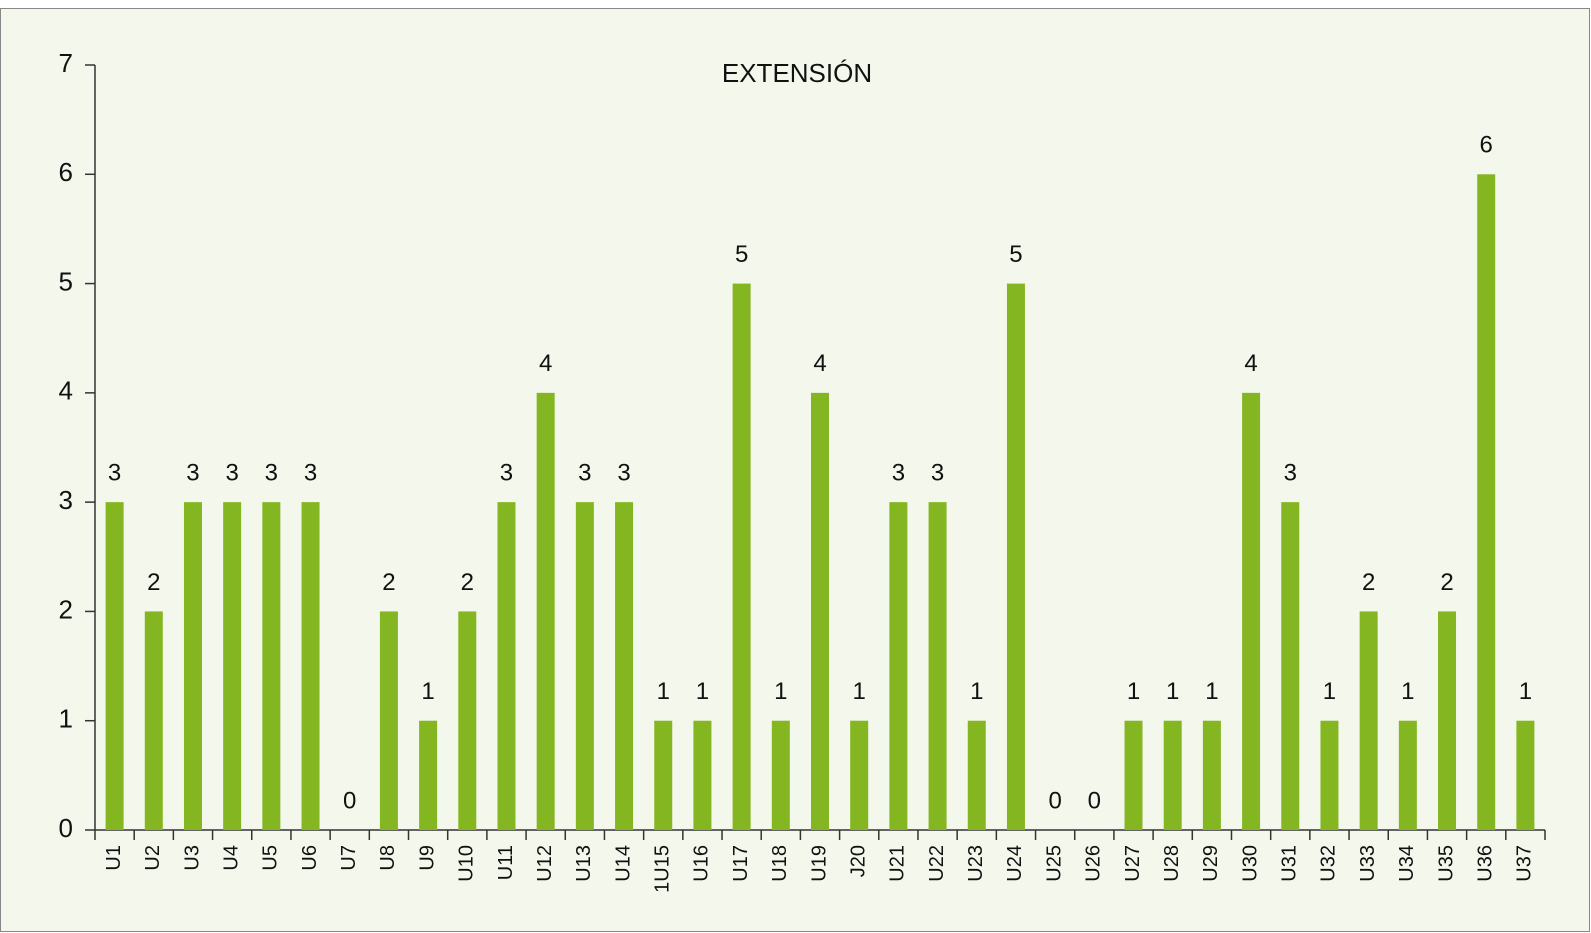  Describe the element at coordinates (1211, 863) in the screenshot. I see `x-tick-label: U29` at that location.